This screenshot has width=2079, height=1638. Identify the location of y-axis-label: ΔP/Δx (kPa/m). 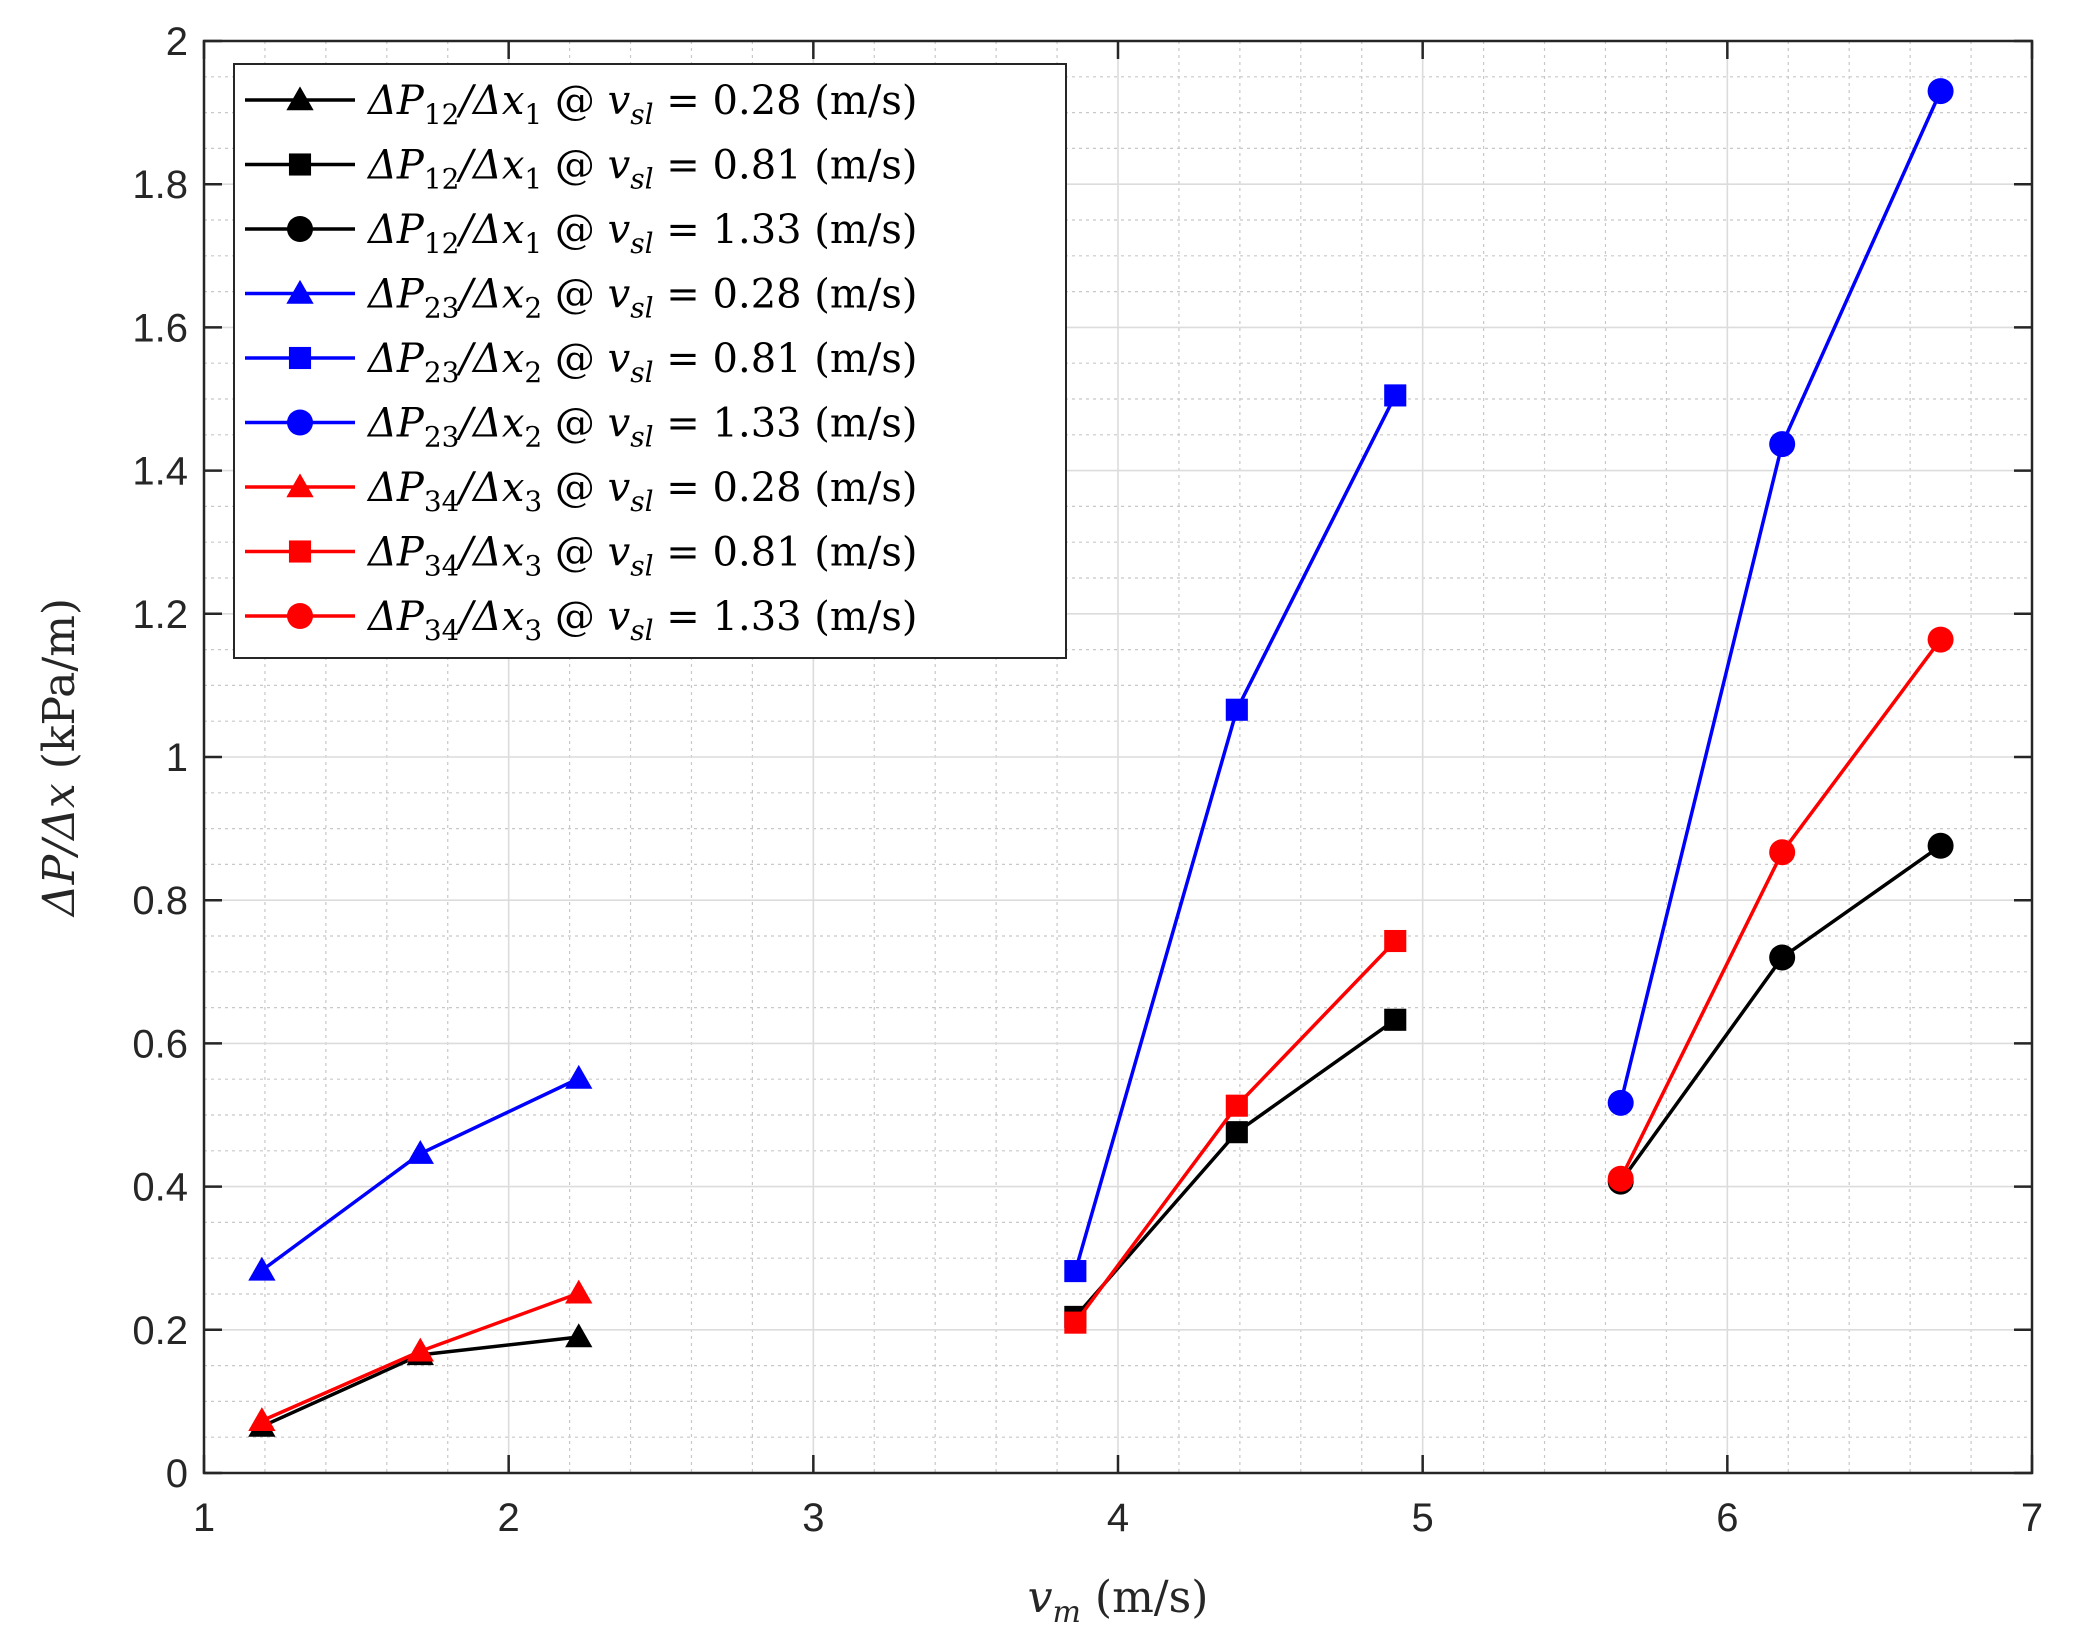
(59, 758).